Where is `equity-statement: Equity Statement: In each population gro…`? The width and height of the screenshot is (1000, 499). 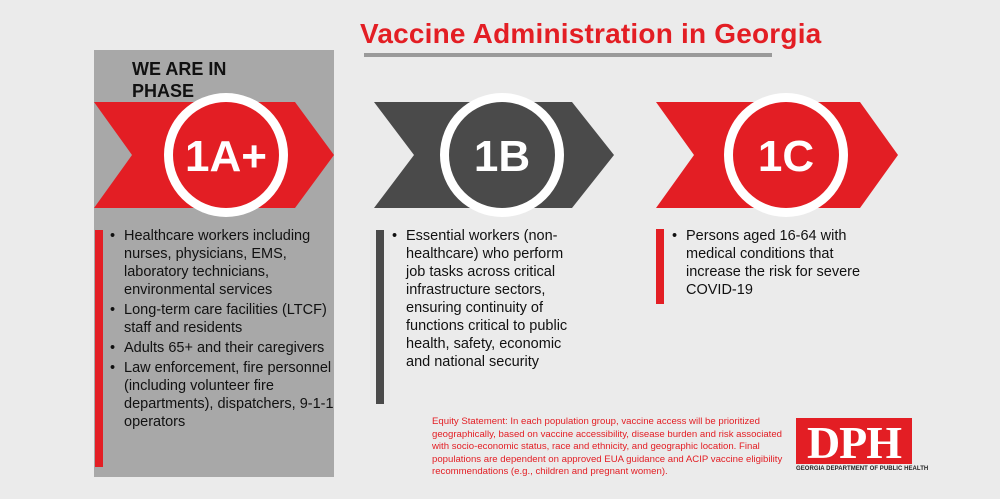
equity-statement: Equity Statement: In each population gro… is located at coordinates (607, 446).